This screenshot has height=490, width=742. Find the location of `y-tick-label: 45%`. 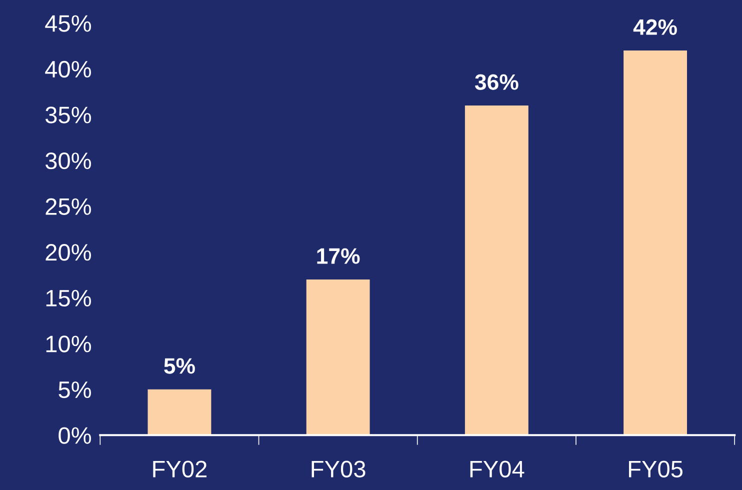

y-tick-label: 45% is located at coordinates (68, 23).